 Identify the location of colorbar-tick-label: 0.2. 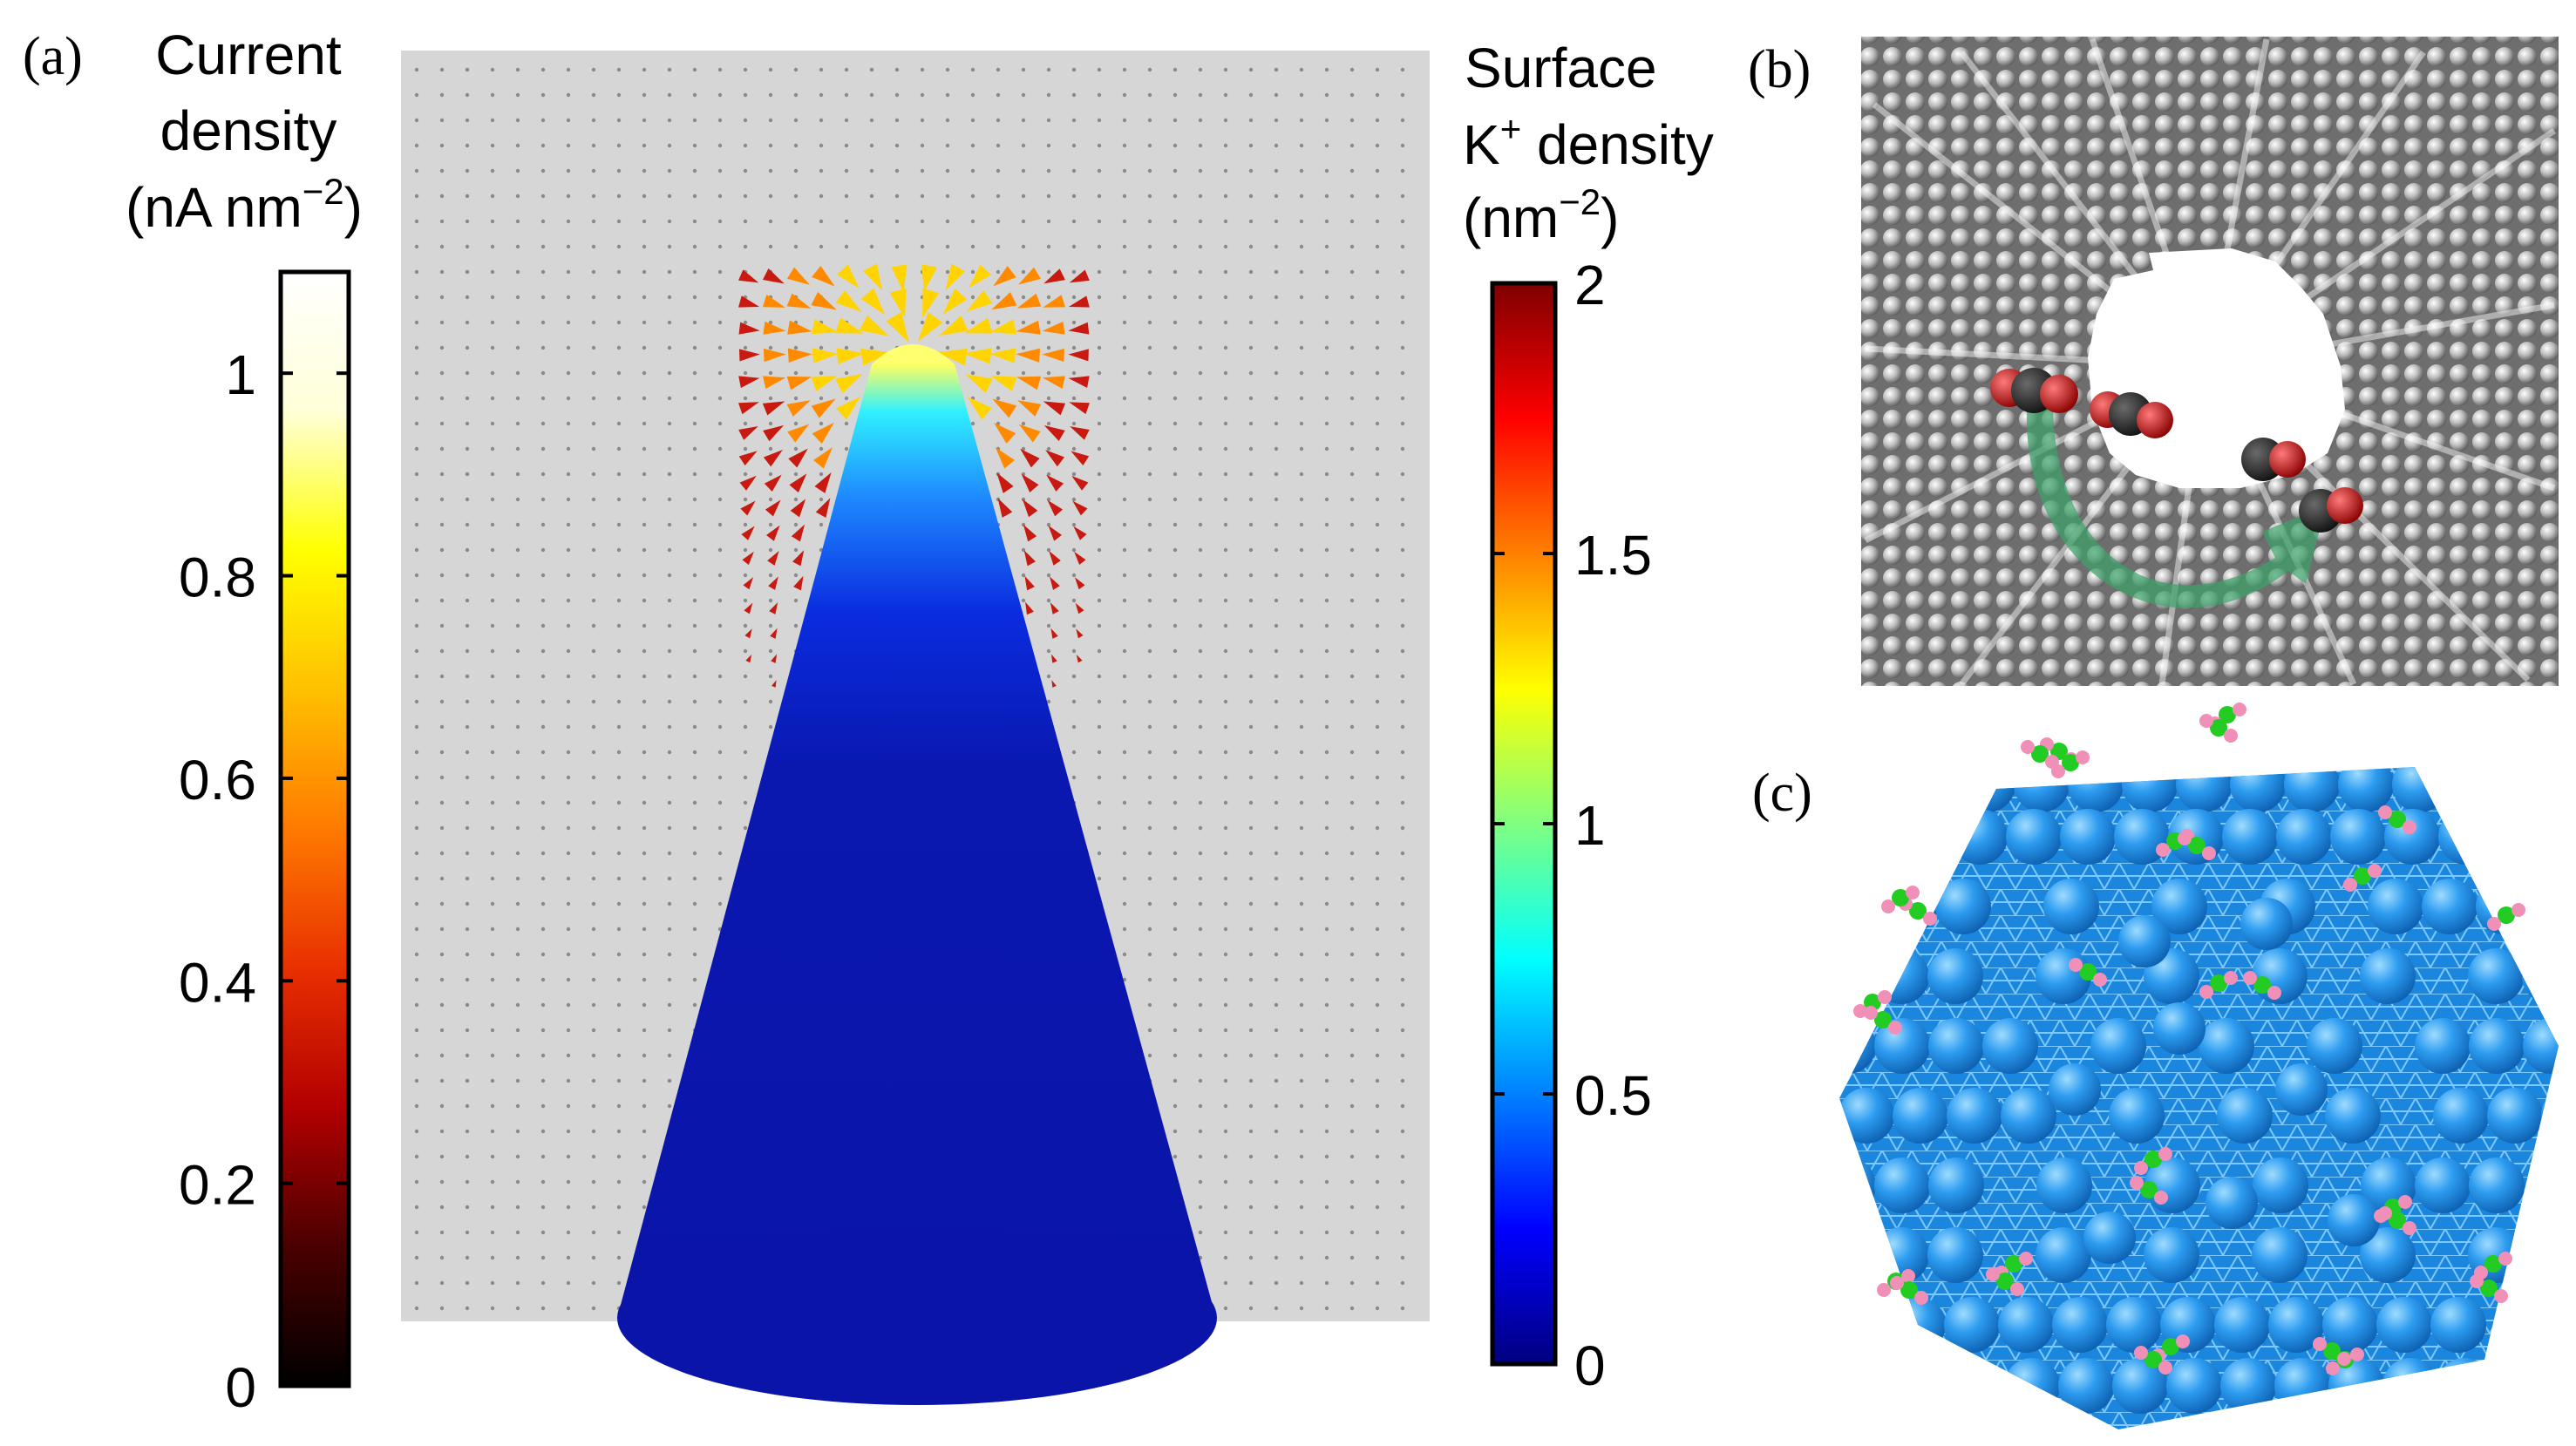
(218, 1185).